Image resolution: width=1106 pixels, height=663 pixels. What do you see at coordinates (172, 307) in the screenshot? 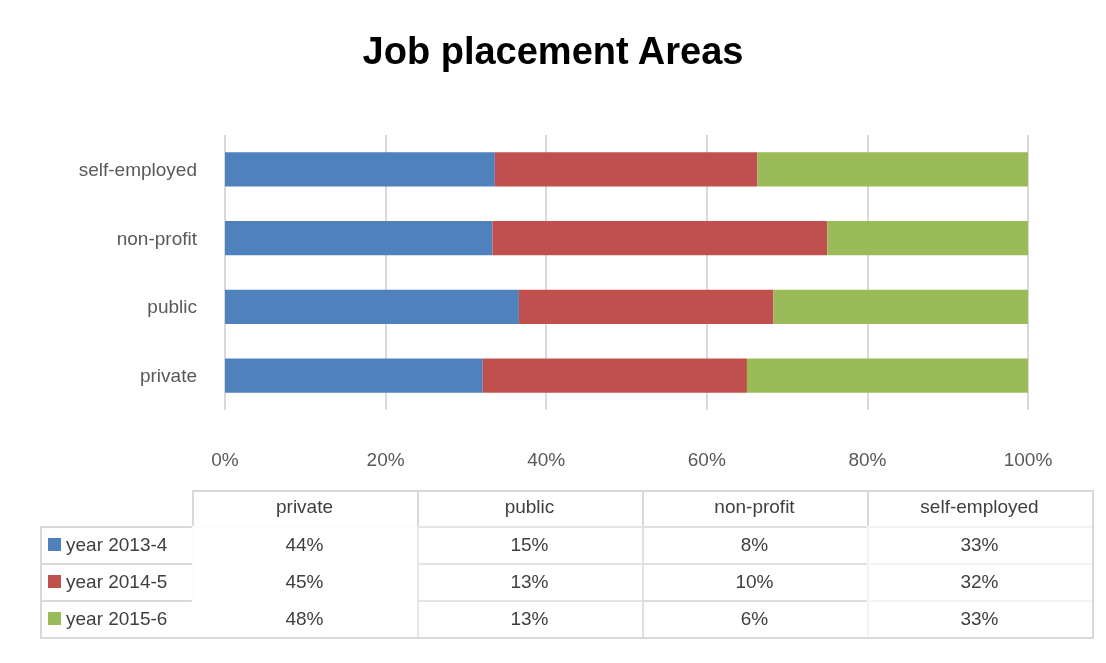
I see `y-tick-label: public` at bounding box center [172, 307].